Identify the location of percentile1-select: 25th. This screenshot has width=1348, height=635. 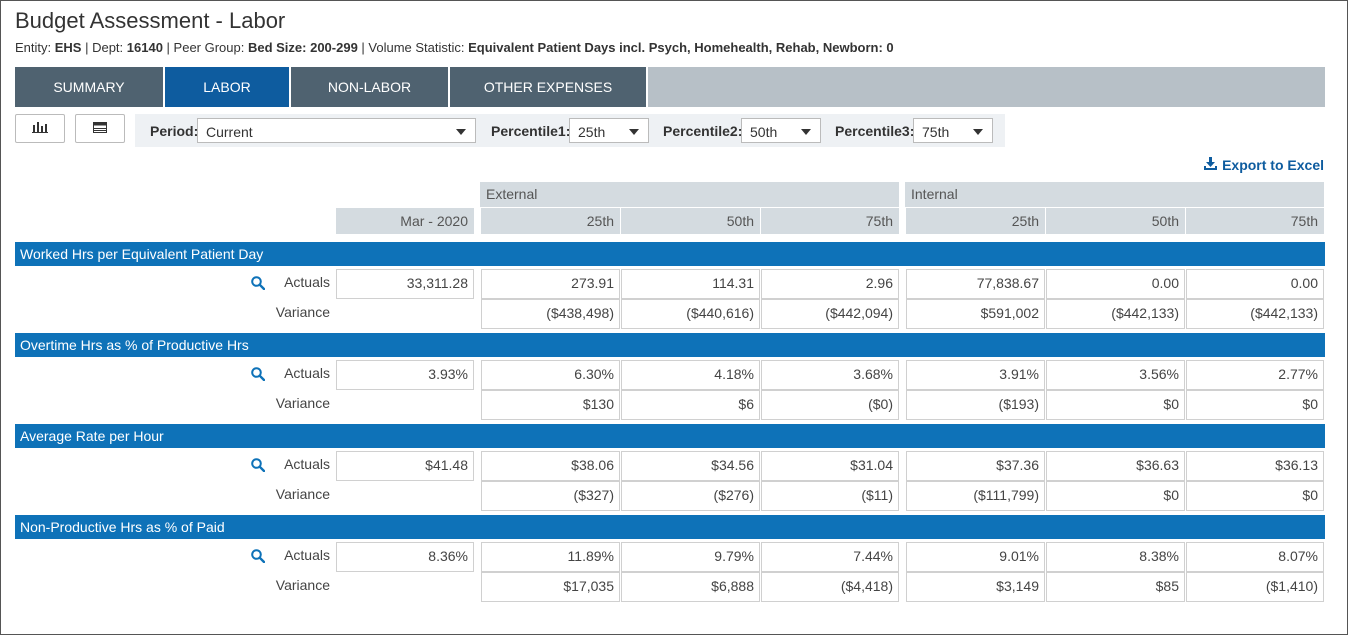
(609, 130).